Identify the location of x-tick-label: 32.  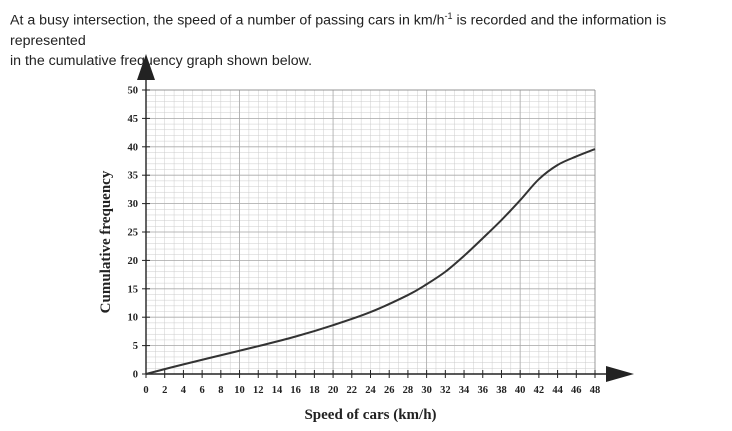
(445, 390).